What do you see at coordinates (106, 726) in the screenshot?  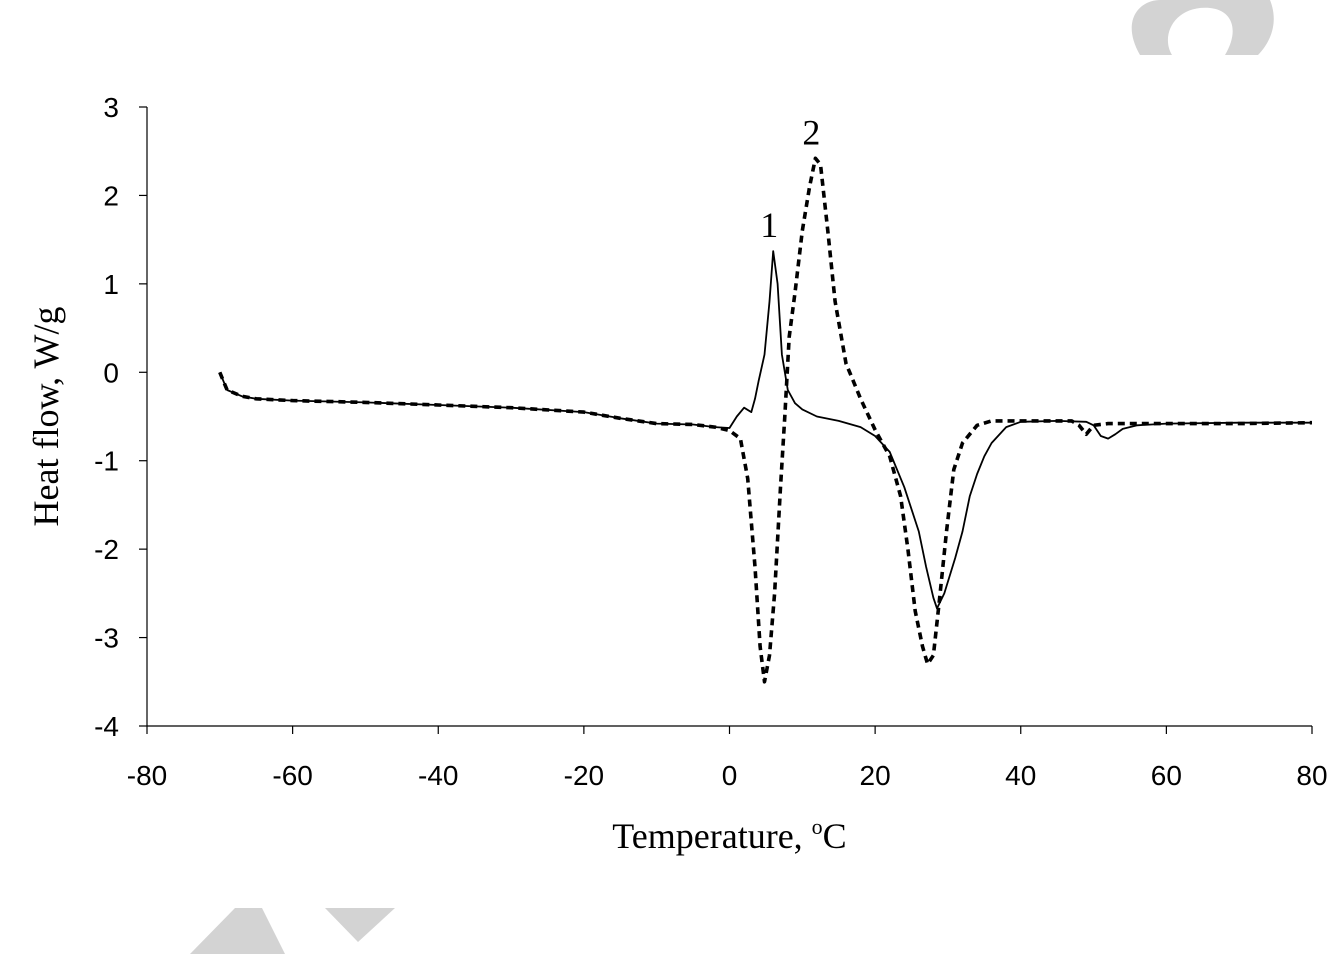 I see `y-tick-label: -4` at bounding box center [106, 726].